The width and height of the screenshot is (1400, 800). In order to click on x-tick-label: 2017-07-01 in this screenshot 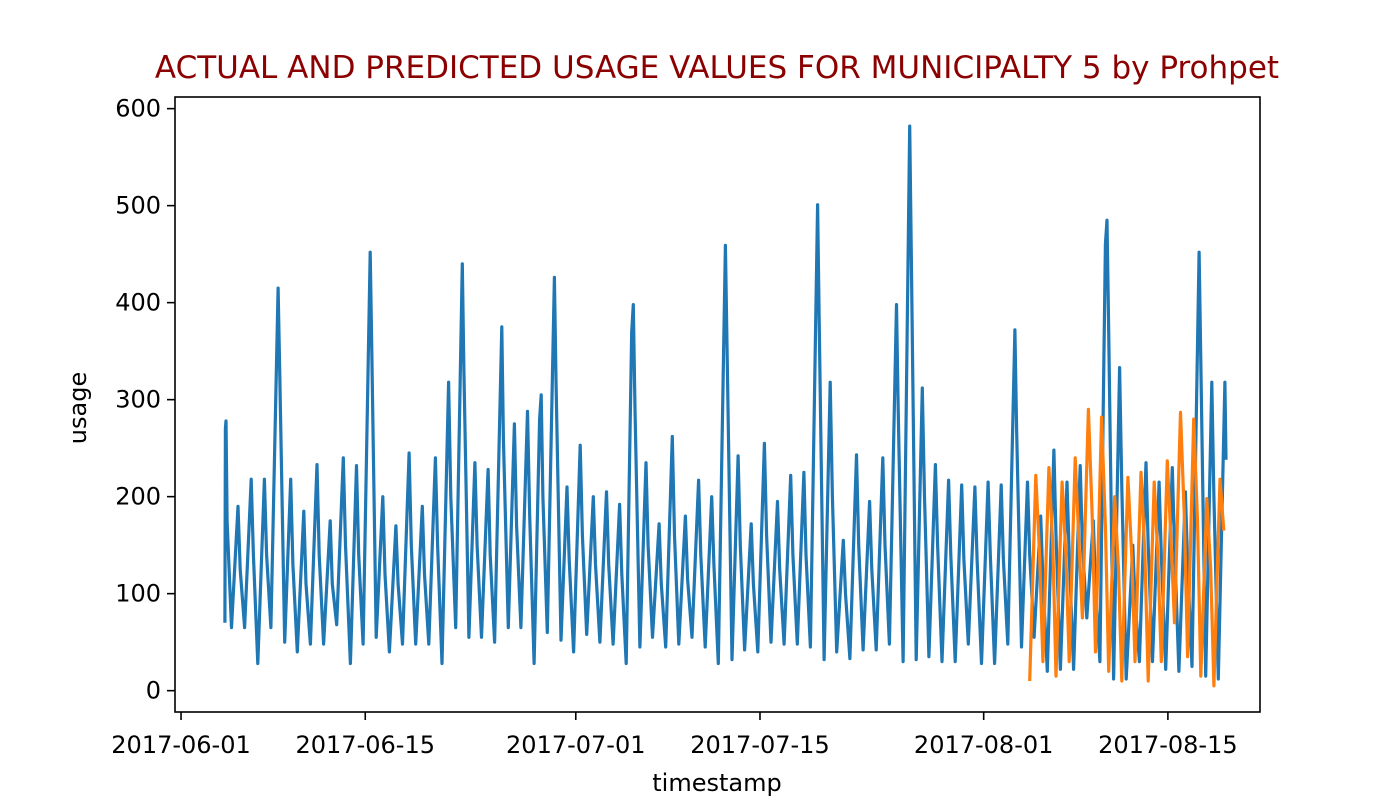, I will do `click(575, 745)`.